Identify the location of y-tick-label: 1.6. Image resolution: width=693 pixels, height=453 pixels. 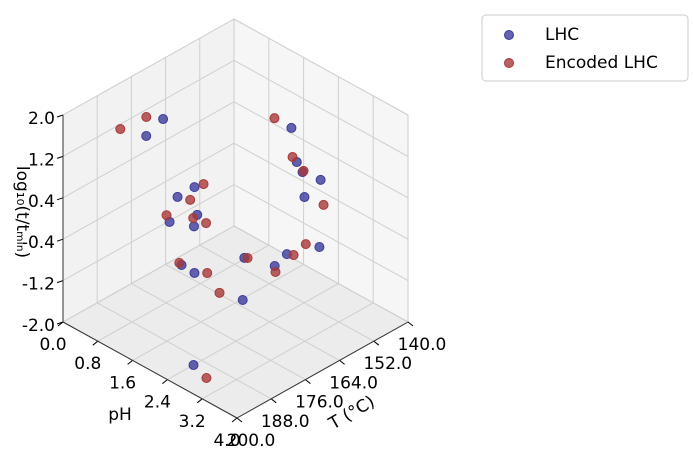
(122, 383).